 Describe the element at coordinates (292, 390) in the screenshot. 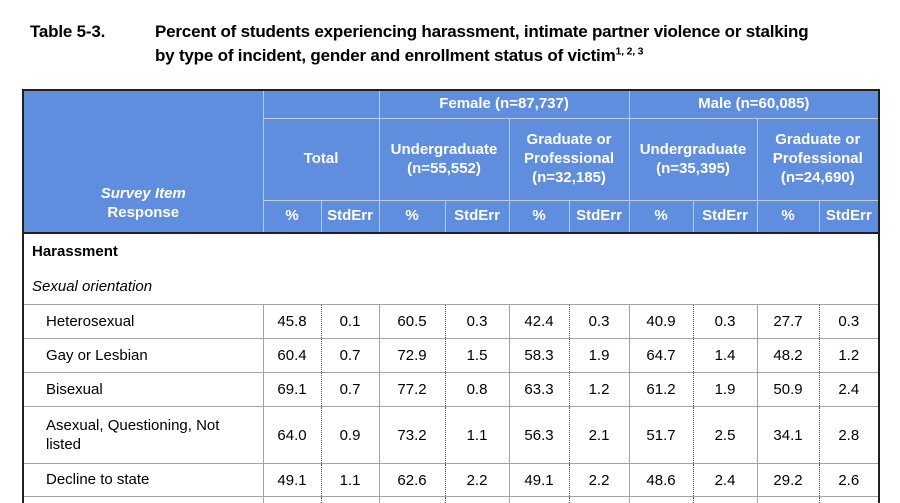

I see `value-cell: 69.1` at that location.